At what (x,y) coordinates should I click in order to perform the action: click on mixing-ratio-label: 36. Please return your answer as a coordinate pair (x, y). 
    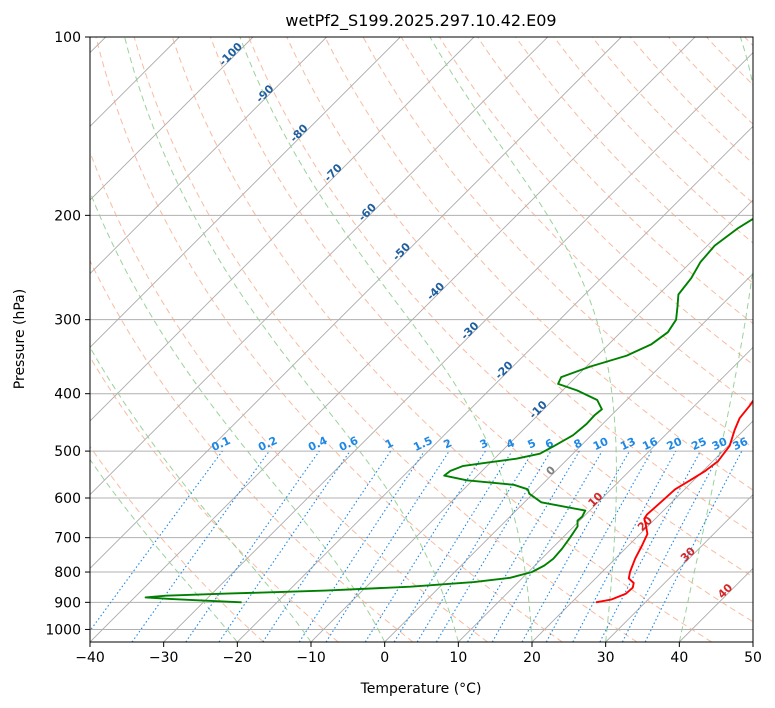
    Looking at the image, I should click on (741, 444).